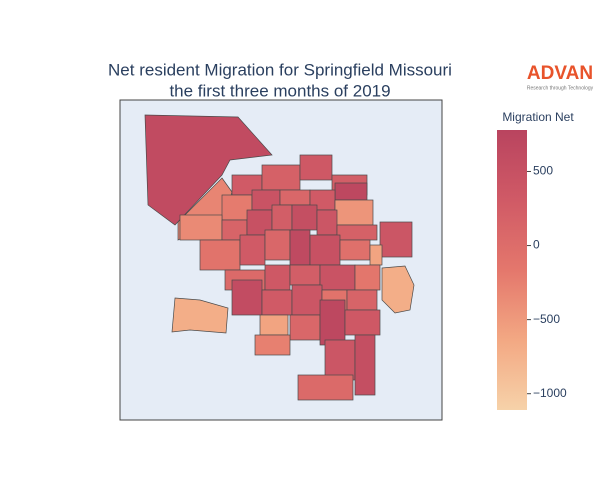  I want to click on colorbar-tick-label: −500, so click(546, 319).